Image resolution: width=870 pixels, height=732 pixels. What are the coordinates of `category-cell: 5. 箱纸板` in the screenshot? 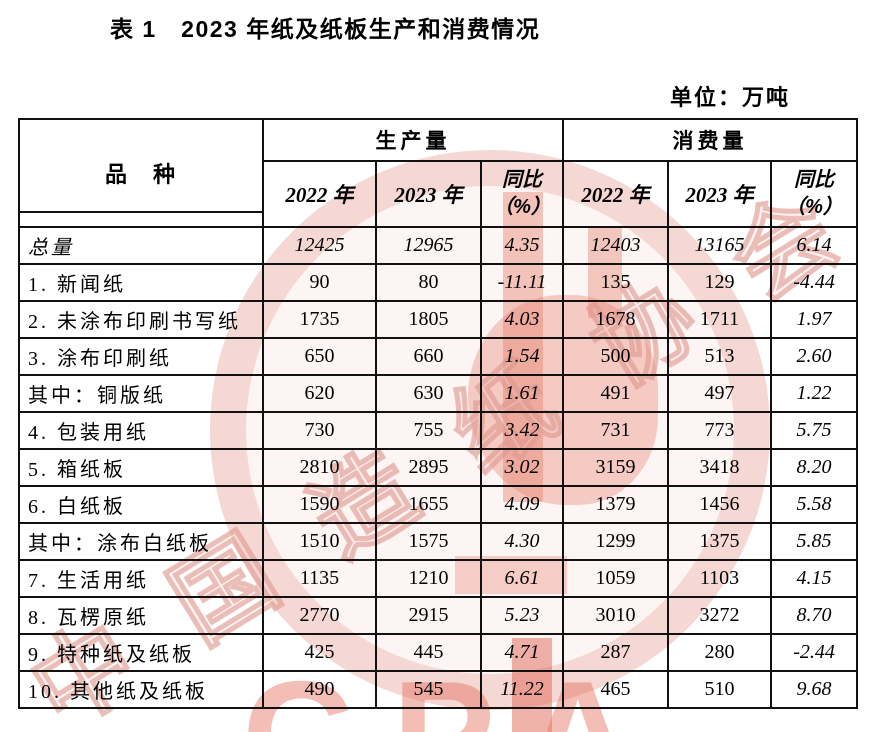 It's located at (141, 467).